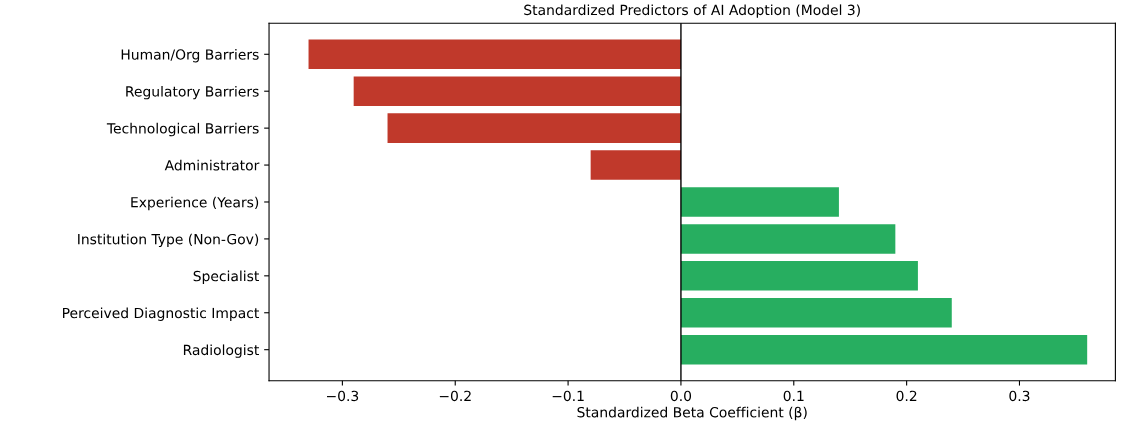 The height and width of the screenshot is (423, 1121). I want to click on x-axis-title: Standardized Beta Coefficient (β), so click(692, 413).